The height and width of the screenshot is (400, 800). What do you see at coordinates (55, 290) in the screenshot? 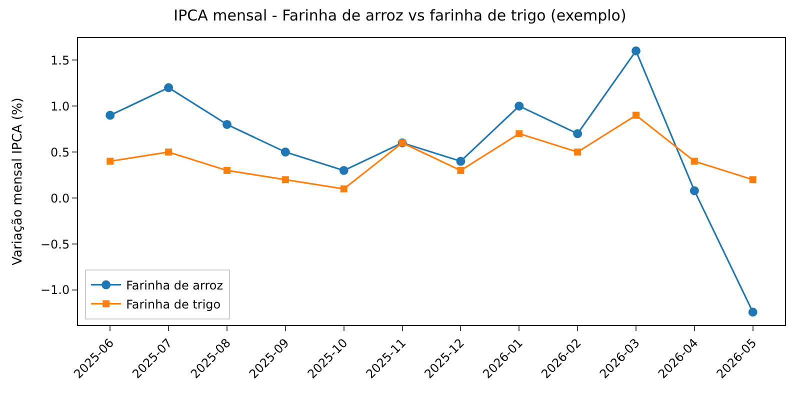
I see `y-tick-label: −1.0` at bounding box center [55, 290].